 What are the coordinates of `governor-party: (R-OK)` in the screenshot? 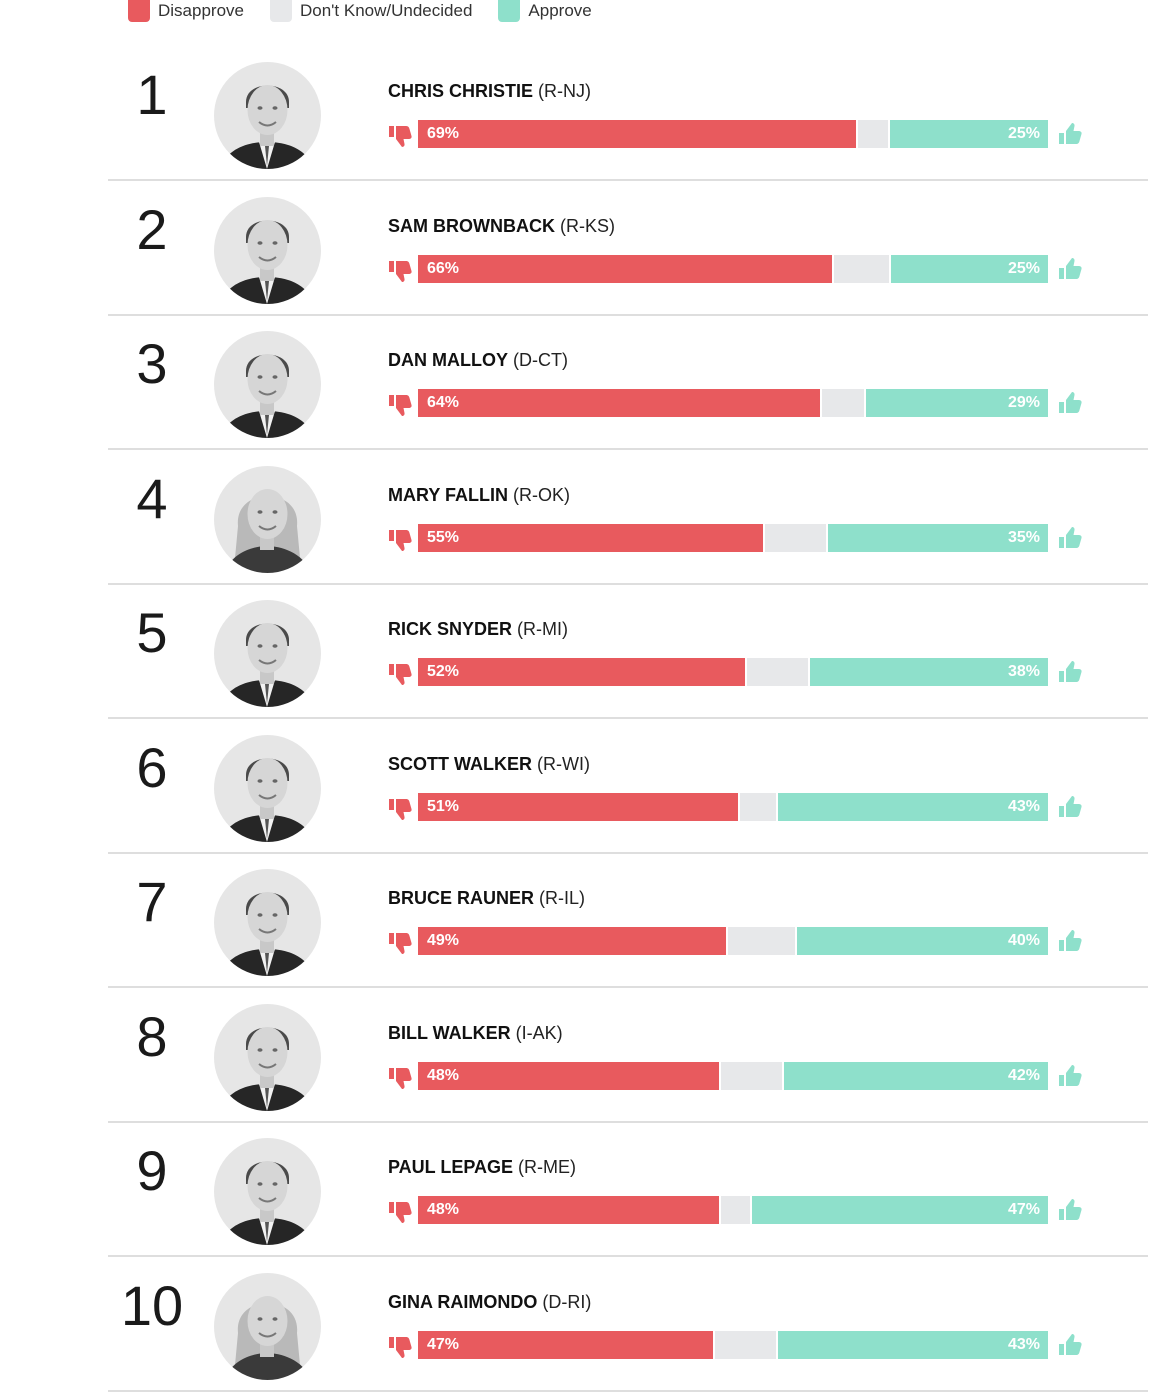 It's located at (541, 495).